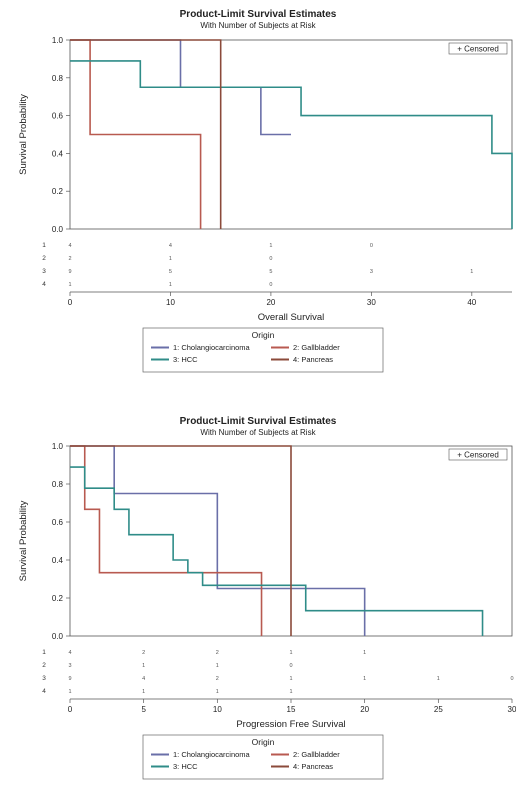  Describe the element at coordinates (170, 272) in the screenshot. I see `risk-count: 5` at that location.